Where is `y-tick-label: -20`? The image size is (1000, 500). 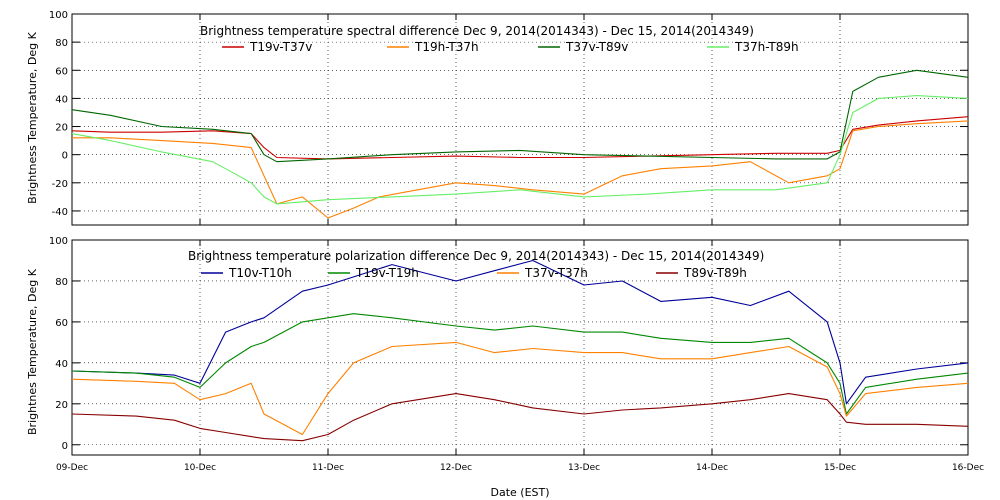
y-tick-label: -20 is located at coordinates (60, 184).